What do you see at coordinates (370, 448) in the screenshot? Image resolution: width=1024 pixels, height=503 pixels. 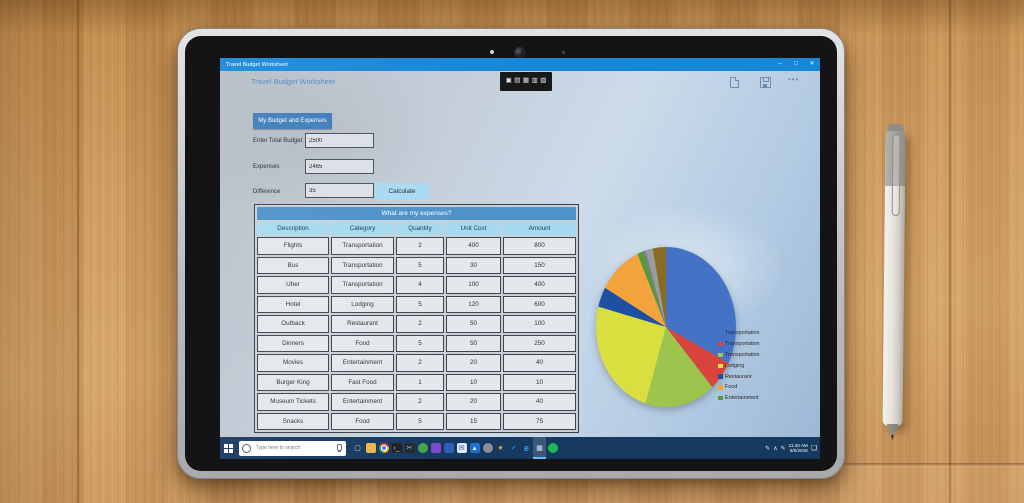 I see `file-explorer-icon` at bounding box center [370, 448].